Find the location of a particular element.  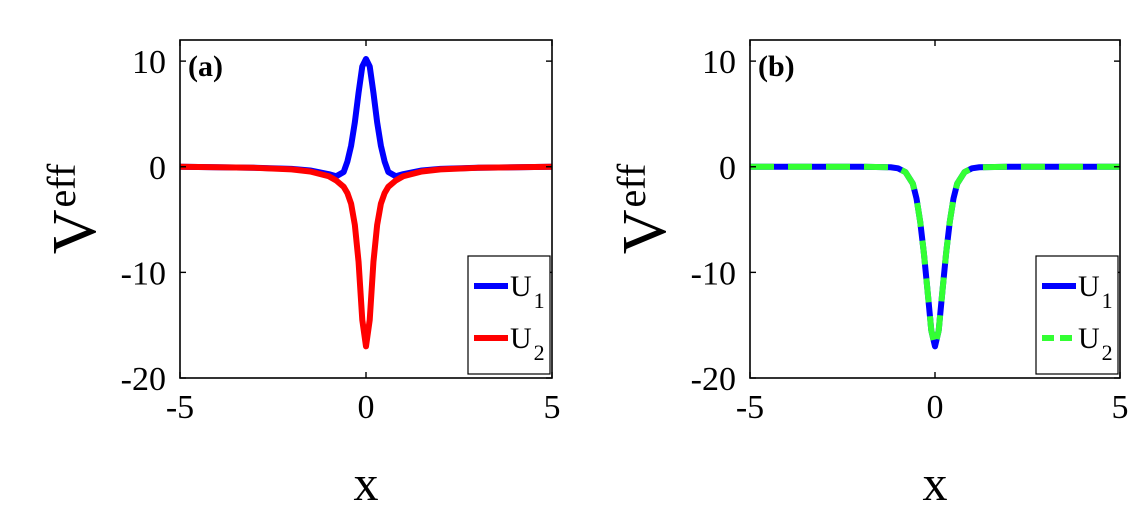

panel-label: (a) is located at coordinates (205, 66).